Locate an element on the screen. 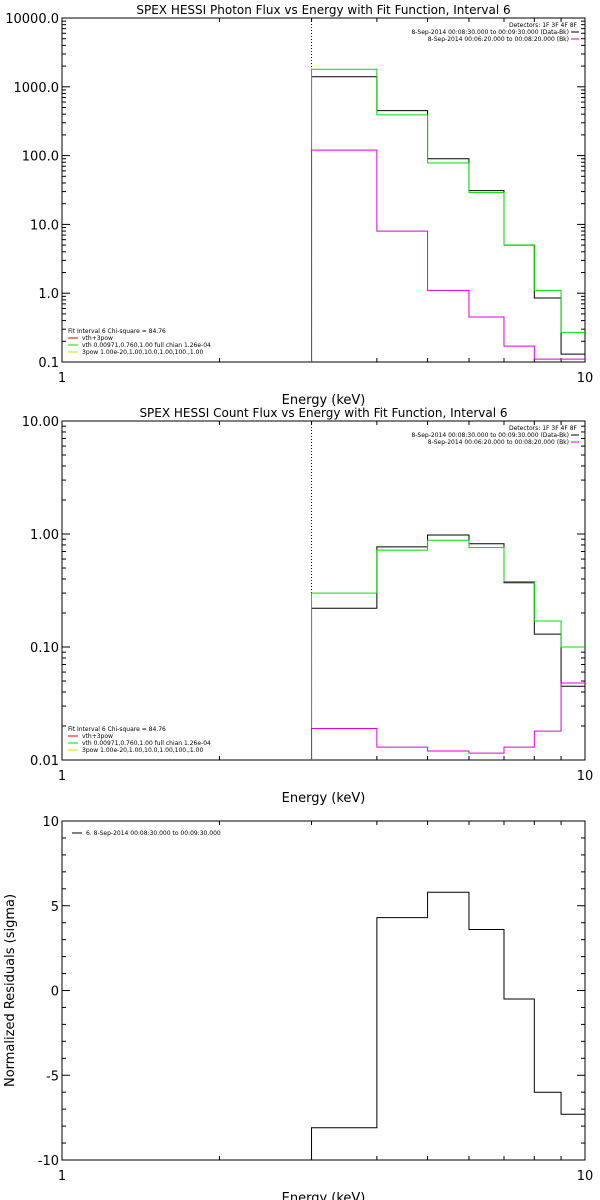 The width and height of the screenshot is (600, 1200). panel1-y-tick-label: 1000.0 is located at coordinates (37, 88).